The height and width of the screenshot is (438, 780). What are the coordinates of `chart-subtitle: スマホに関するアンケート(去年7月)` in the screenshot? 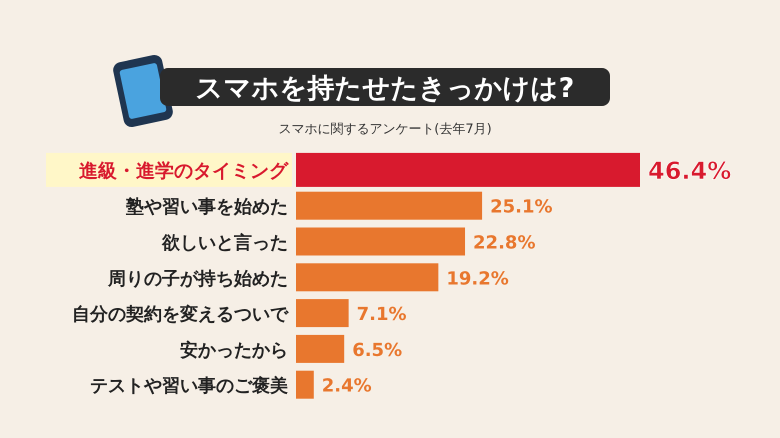 It's located at (385, 129).